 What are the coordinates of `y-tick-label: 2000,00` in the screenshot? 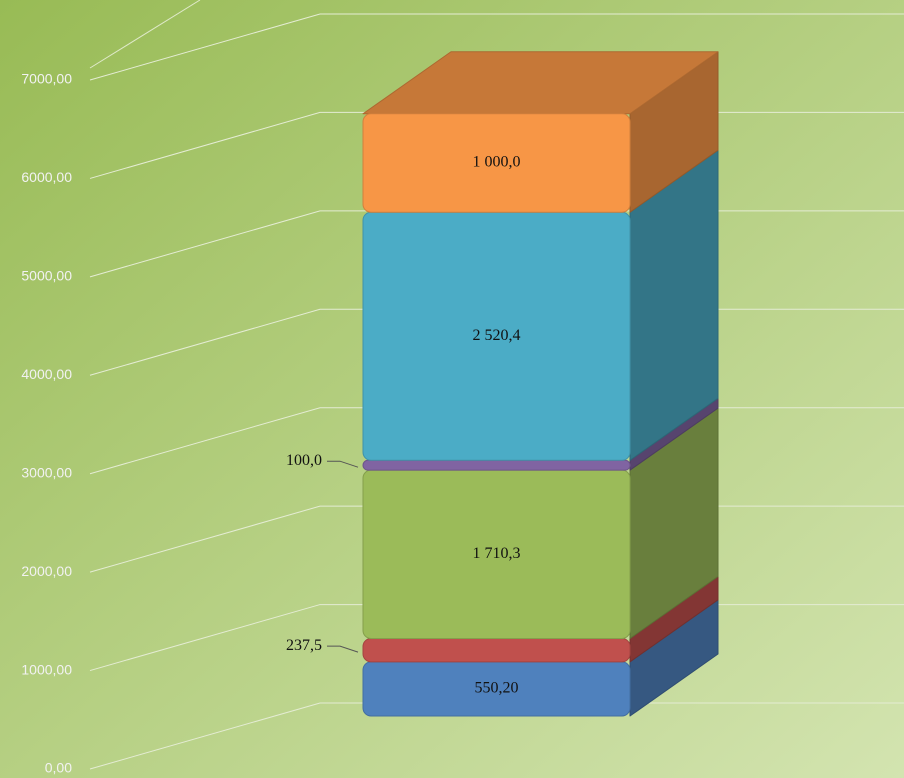 It's located at (46, 571).